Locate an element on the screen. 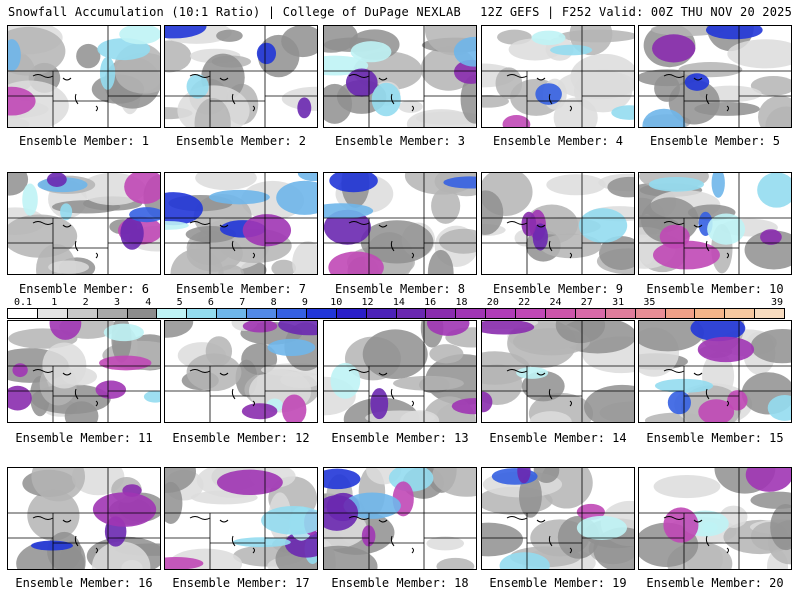 The width and height of the screenshot is (800, 600). colorbar-tick-label: 0.1 is located at coordinates (23, 302).